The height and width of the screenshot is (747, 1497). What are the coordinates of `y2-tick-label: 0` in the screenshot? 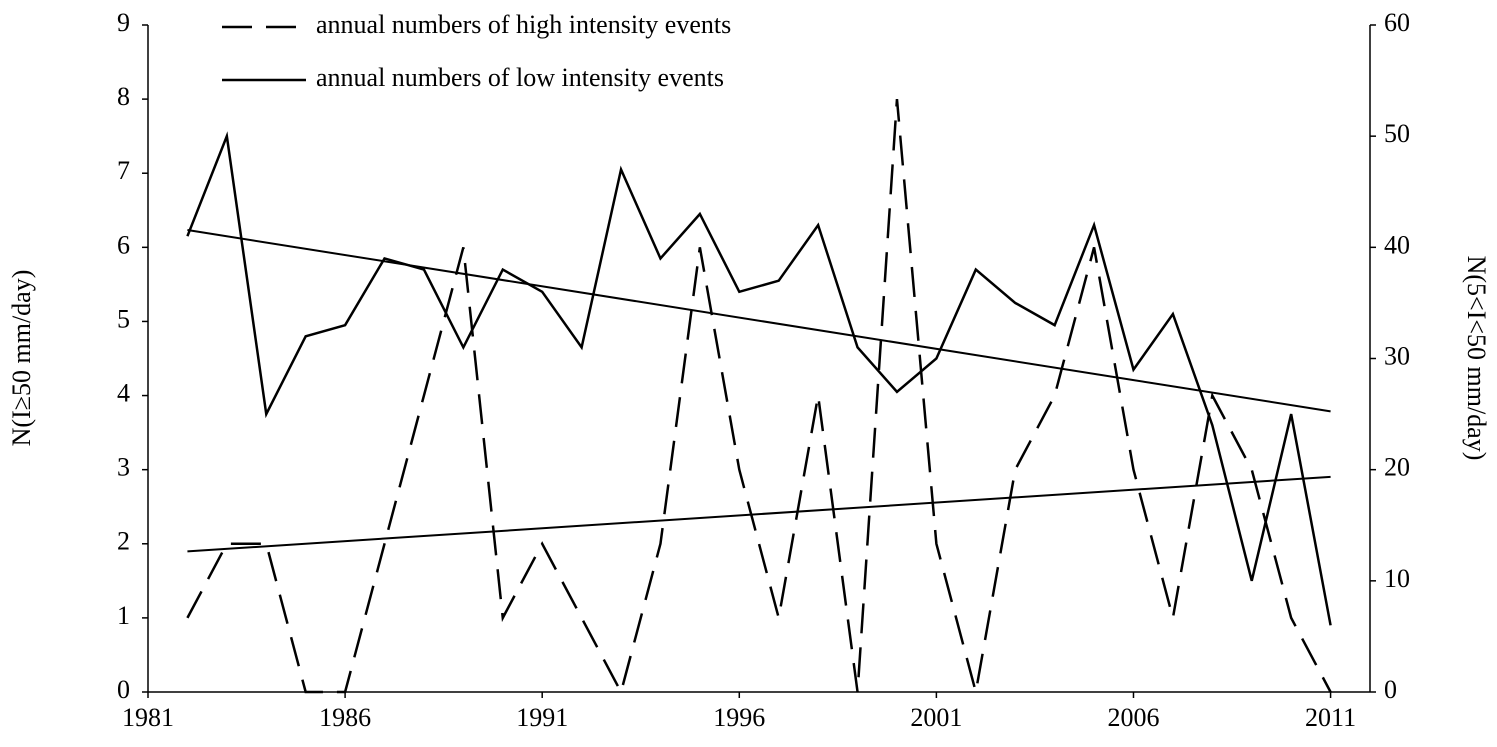 It's located at (1390, 689).